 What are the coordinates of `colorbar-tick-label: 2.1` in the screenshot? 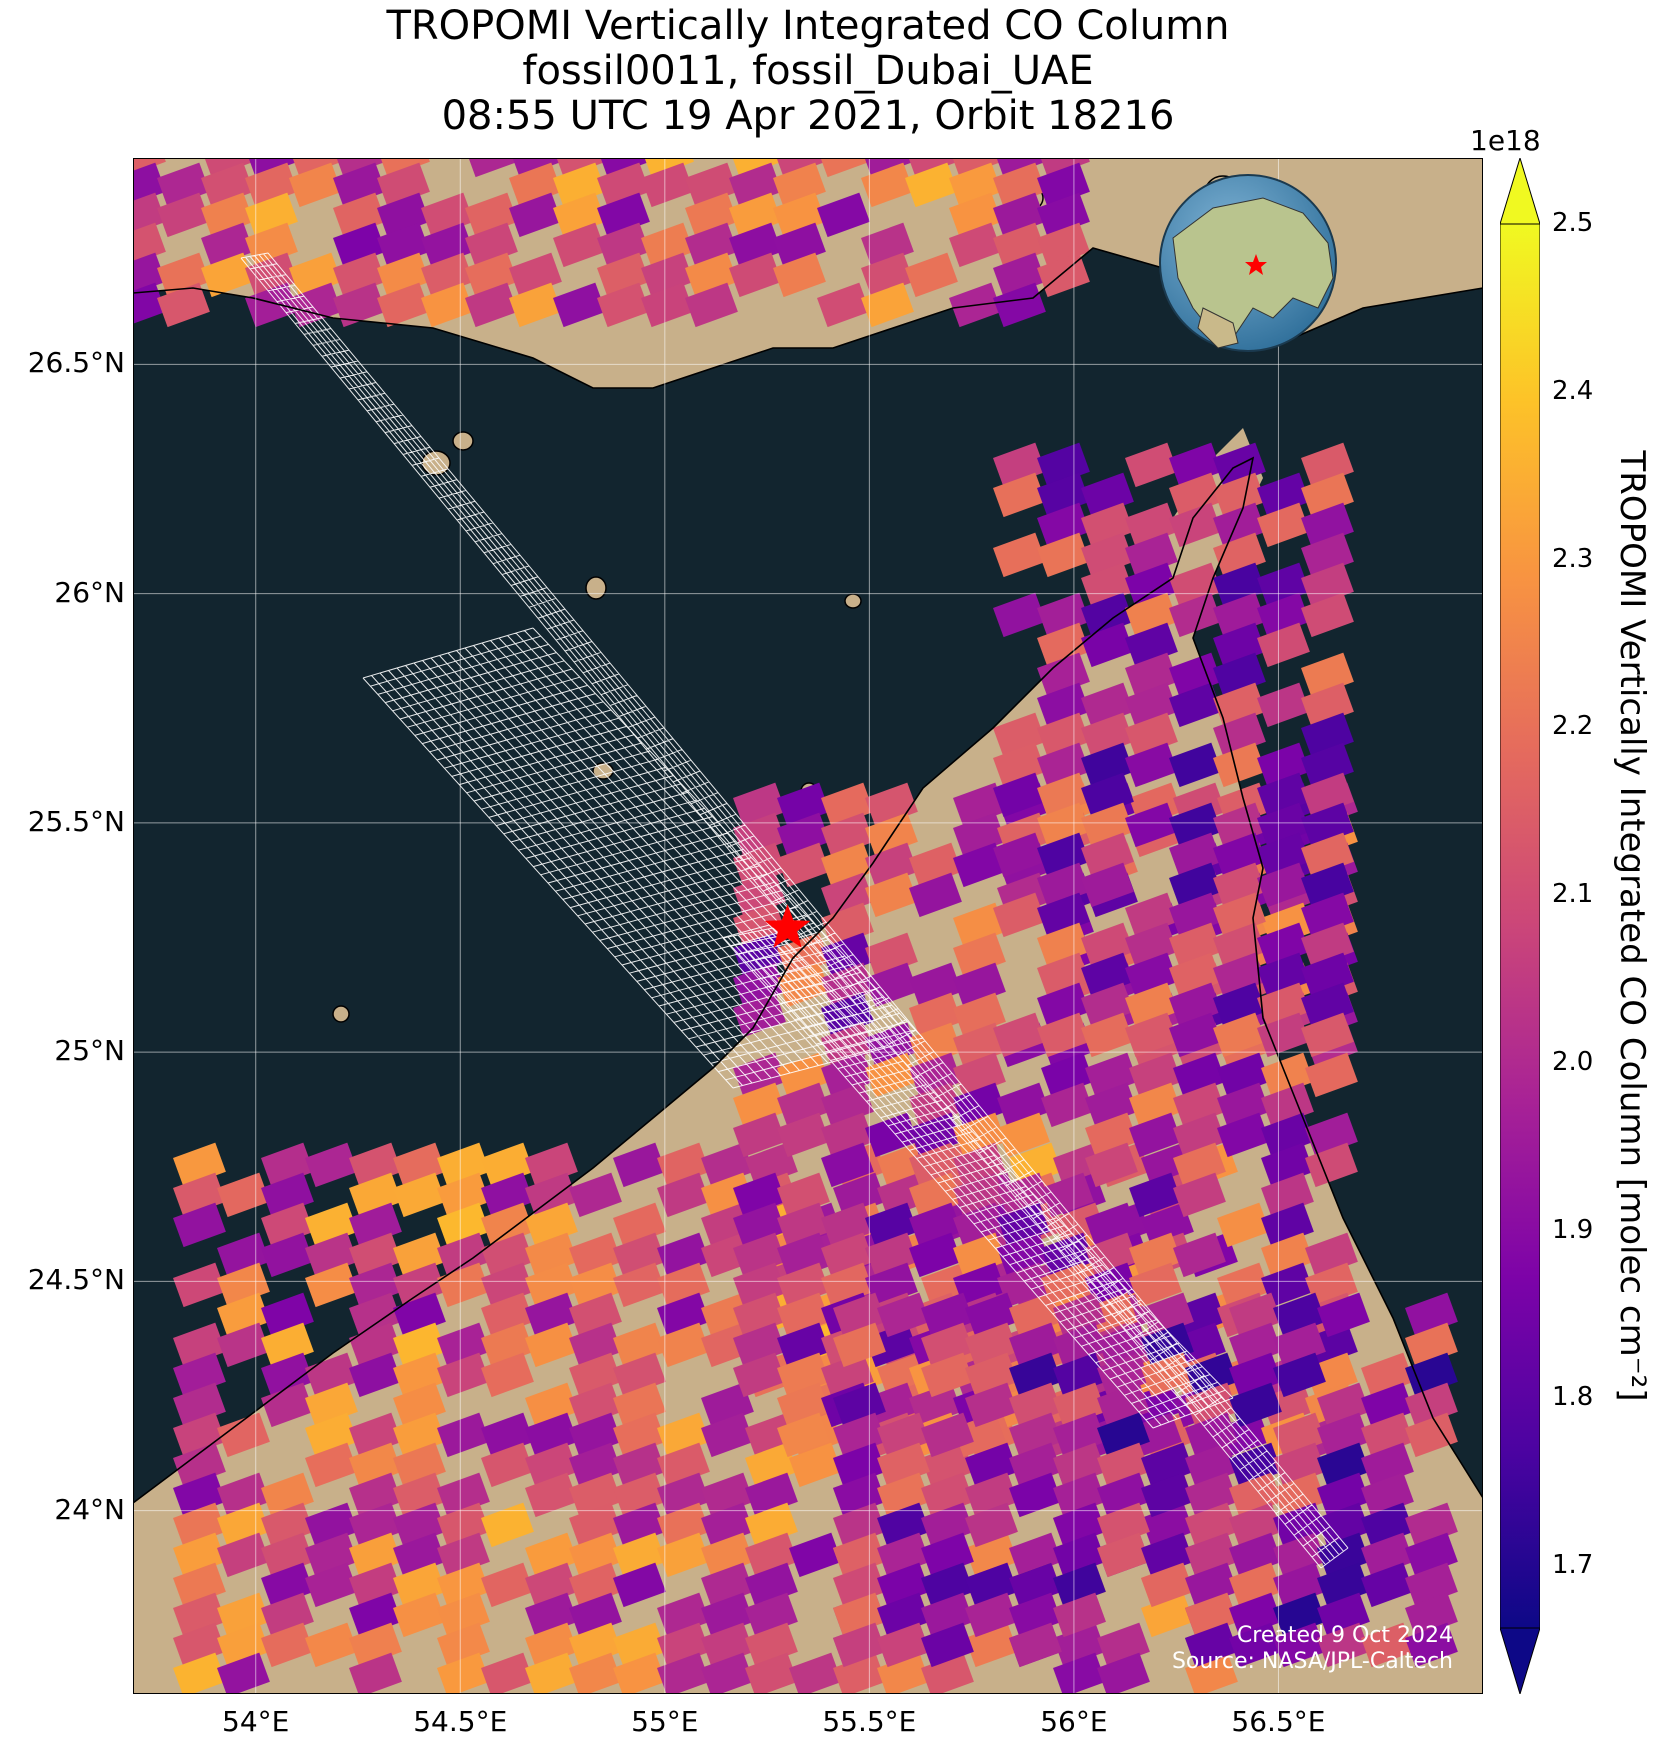 It's located at (1573, 894).